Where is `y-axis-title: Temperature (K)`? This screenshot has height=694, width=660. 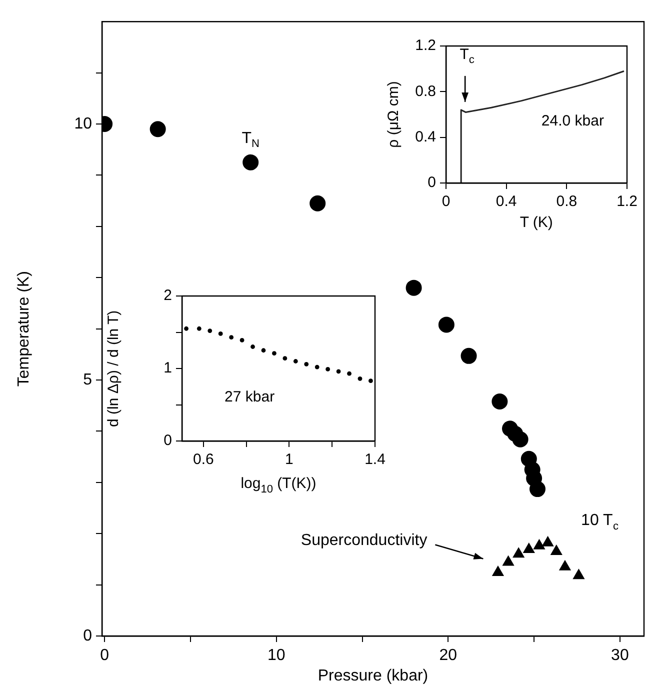 y-axis-title: Temperature (K) is located at coordinates (23, 329).